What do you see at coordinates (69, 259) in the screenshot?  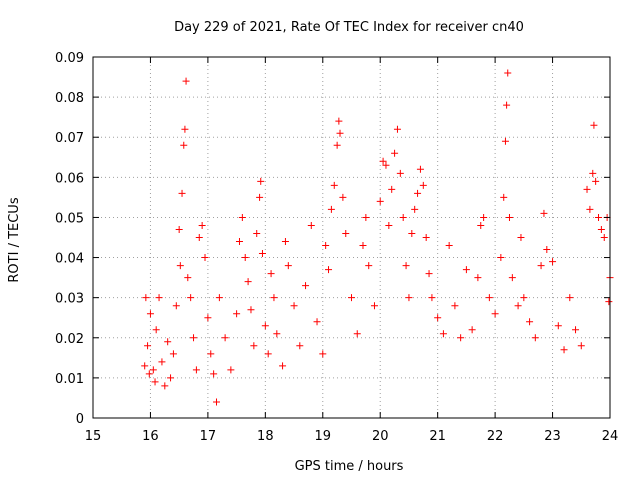 I see `y-tick-label: 0.04` at bounding box center [69, 259].